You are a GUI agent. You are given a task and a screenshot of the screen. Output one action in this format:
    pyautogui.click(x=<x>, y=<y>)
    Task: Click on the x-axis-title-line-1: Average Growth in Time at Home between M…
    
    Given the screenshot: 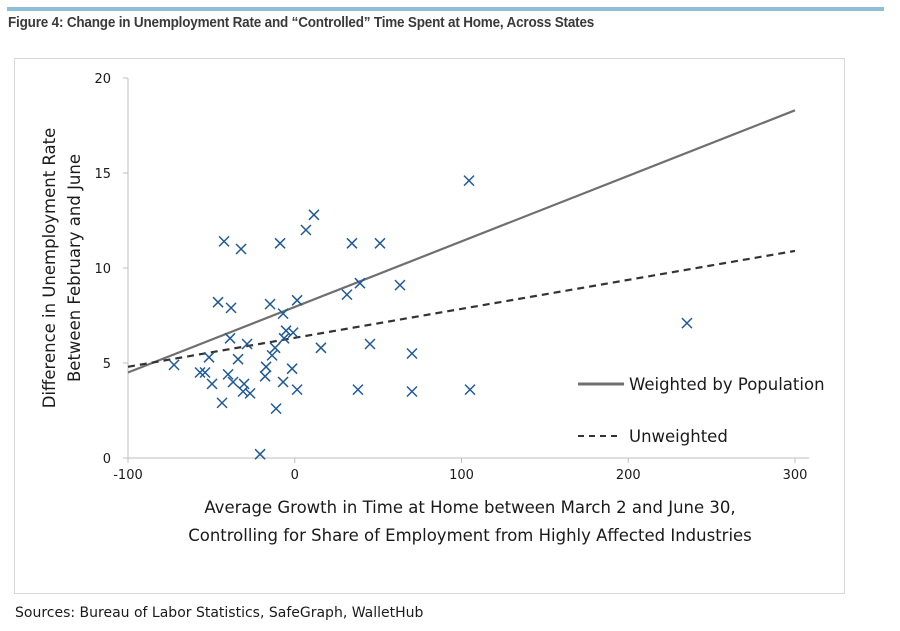 What is the action you would take?
    pyautogui.click(x=469, y=507)
    